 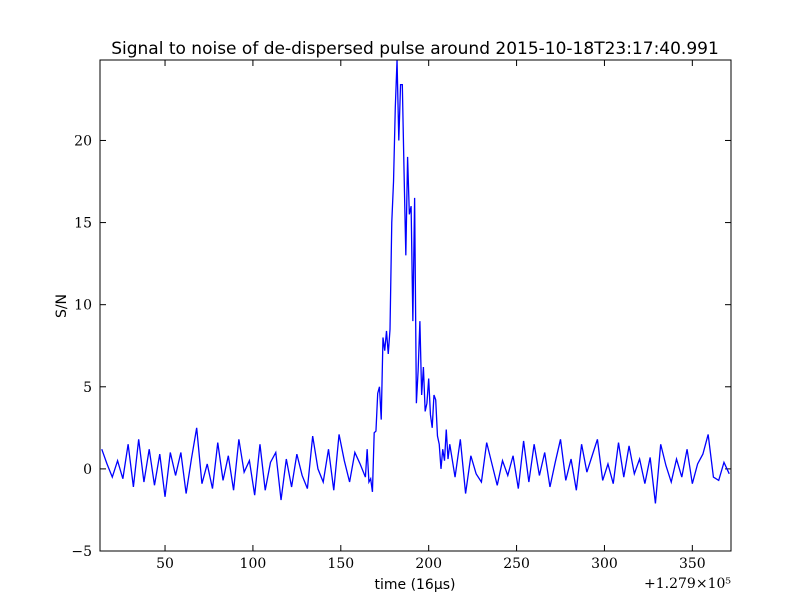 What do you see at coordinates (340, 564) in the screenshot?
I see `x-tick-label: 150` at bounding box center [340, 564].